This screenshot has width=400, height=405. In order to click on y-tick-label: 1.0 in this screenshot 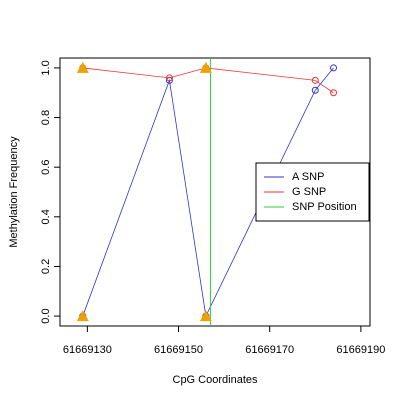, I will do `click(46, 67)`.